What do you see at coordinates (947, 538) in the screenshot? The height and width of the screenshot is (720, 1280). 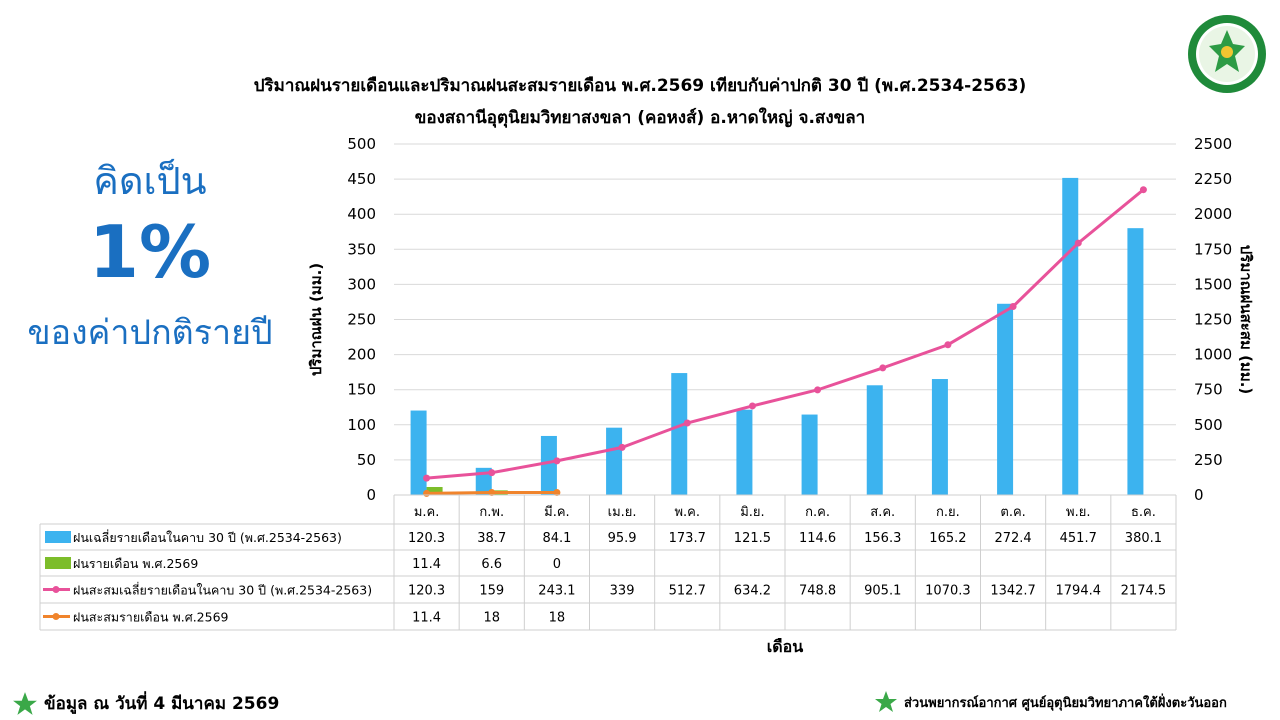 I see `data-label: 165.2` at bounding box center [947, 538].